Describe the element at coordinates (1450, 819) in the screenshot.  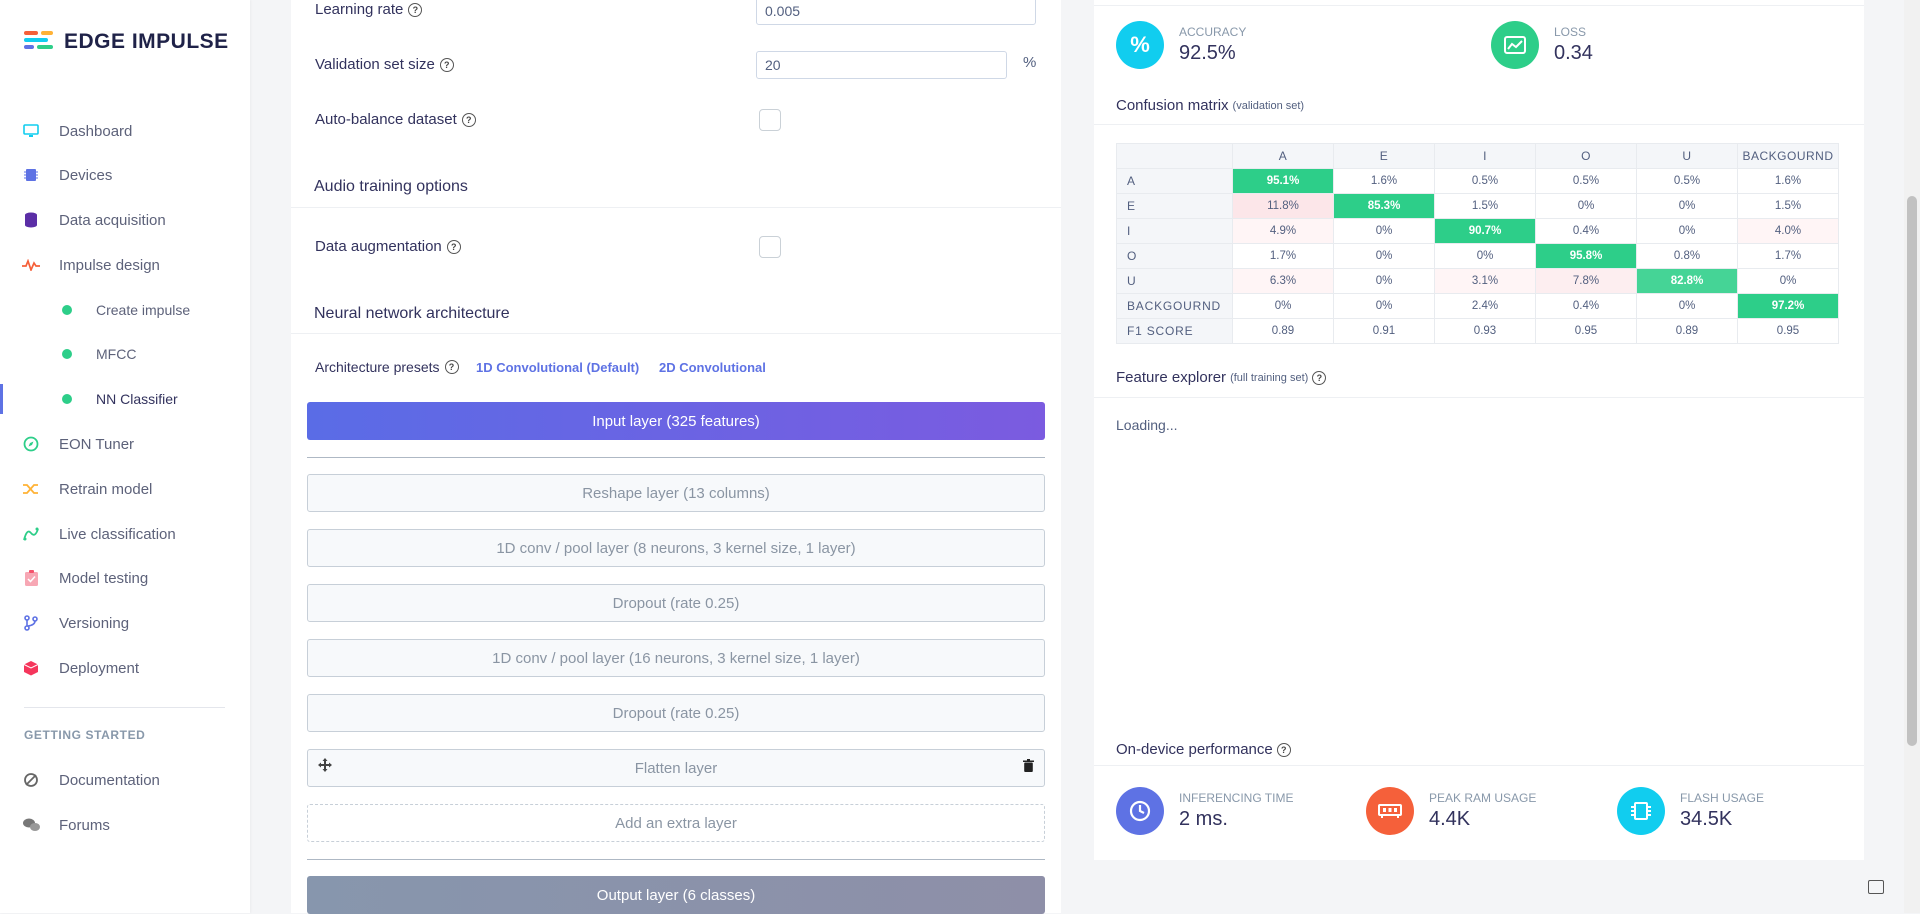
I see `peak-ram-value: 4.4K` at that location.